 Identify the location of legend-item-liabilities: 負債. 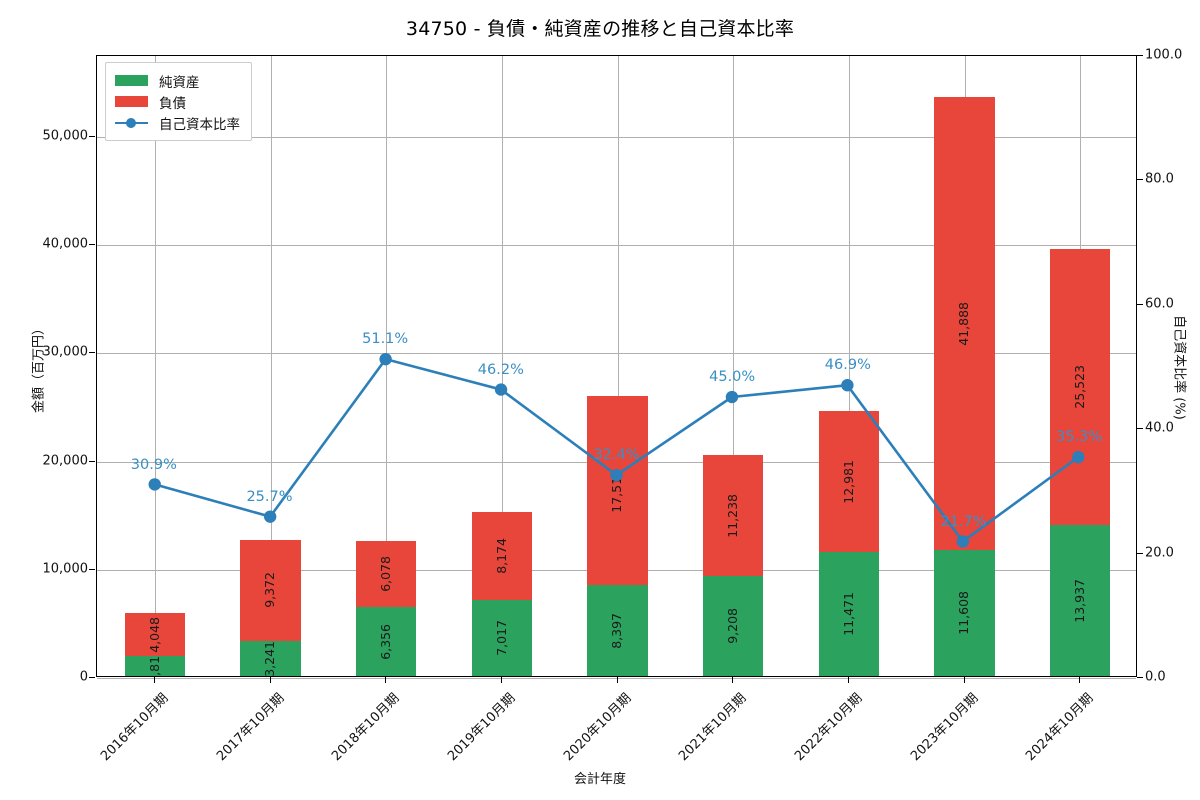
(177, 101).